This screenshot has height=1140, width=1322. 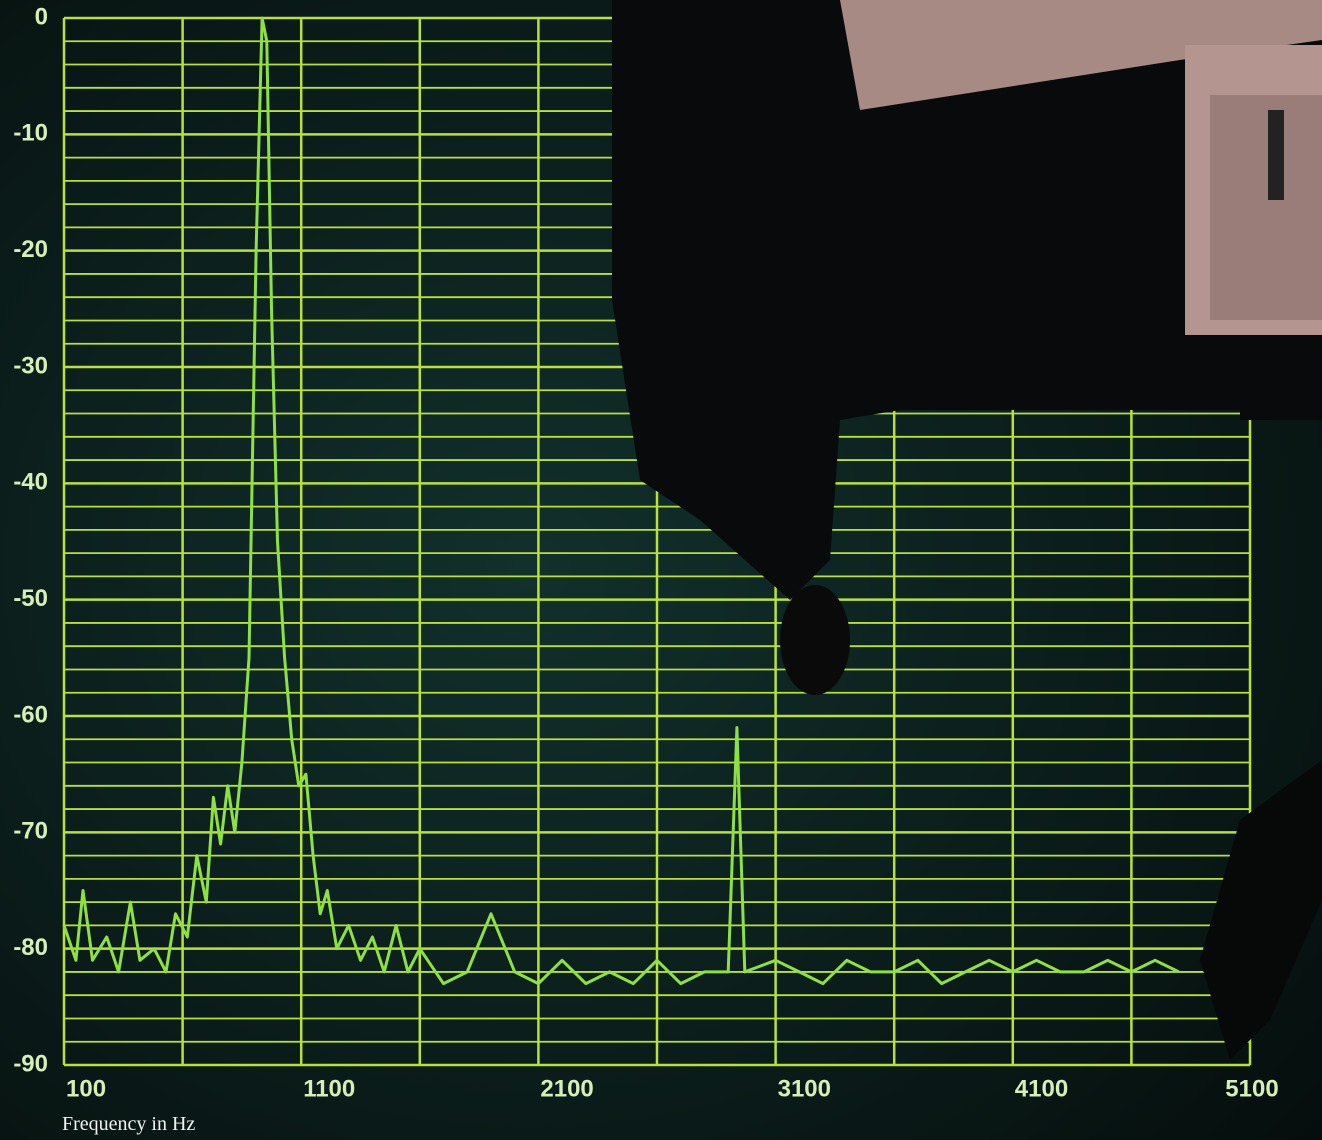 What do you see at coordinates (30, 1063) in the screenshot?
I see `y-tick-label: -90` at bounding box center [30, 1063].